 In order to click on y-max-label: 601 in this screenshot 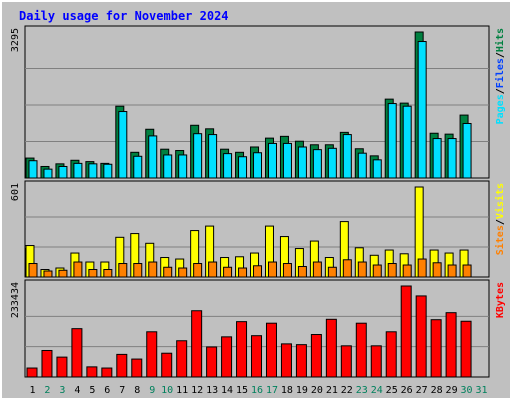, I will do `click(15, 192)`.